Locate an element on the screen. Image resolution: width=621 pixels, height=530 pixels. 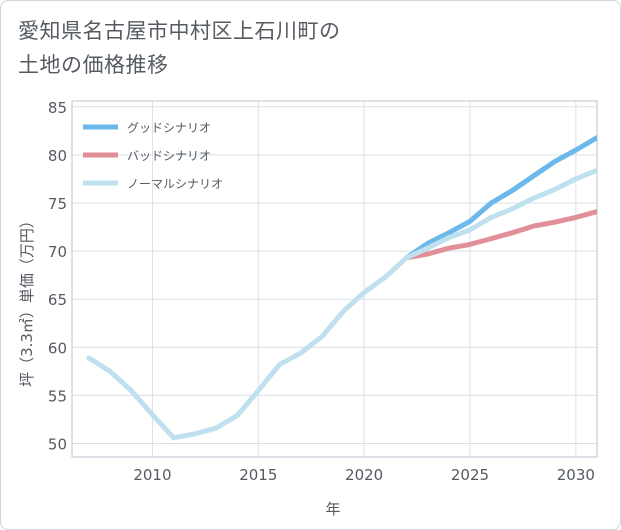
y-tick-label: 75 is located at coordinates (57, 204).